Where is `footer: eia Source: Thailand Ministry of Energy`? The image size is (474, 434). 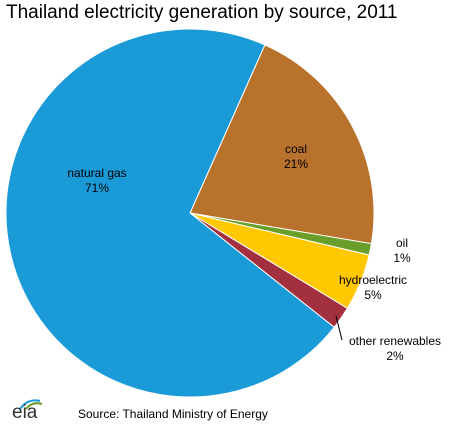
footer: eia Source: Thailand Ministry of Energy is located at coordinates (140, 413).